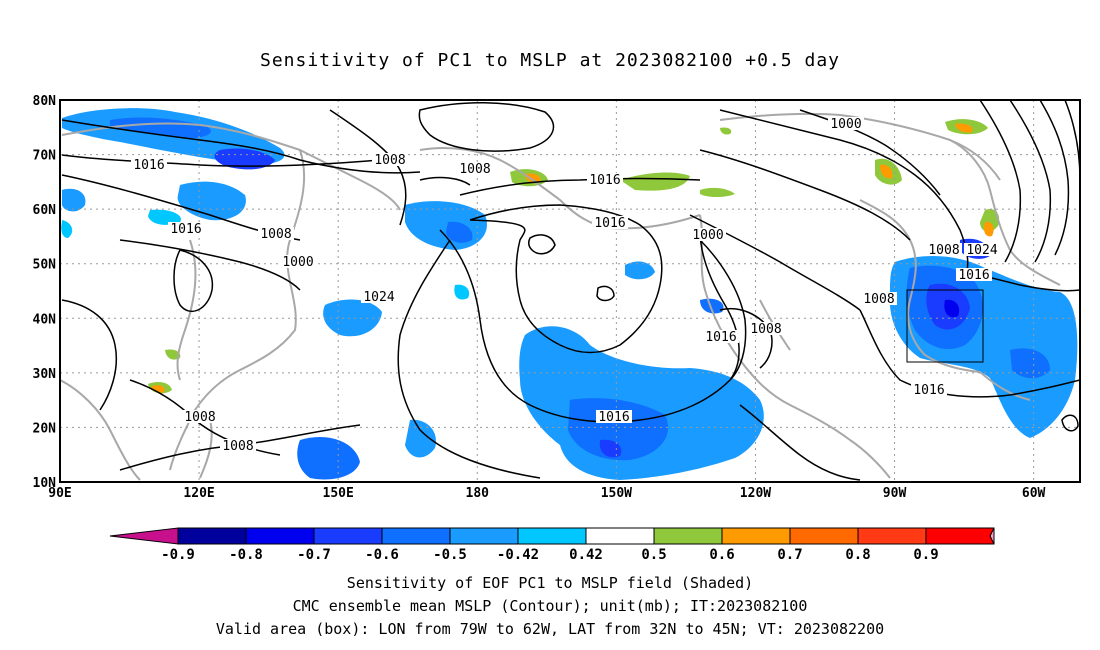 The image size is (1100, 650). I want to click on colorbar-low-arrow, so click(144, 536).